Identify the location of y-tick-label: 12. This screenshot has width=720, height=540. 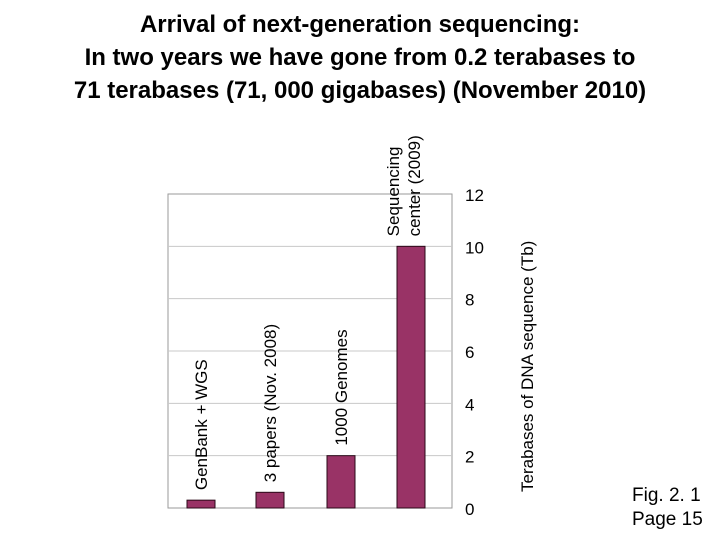
(474, 195).